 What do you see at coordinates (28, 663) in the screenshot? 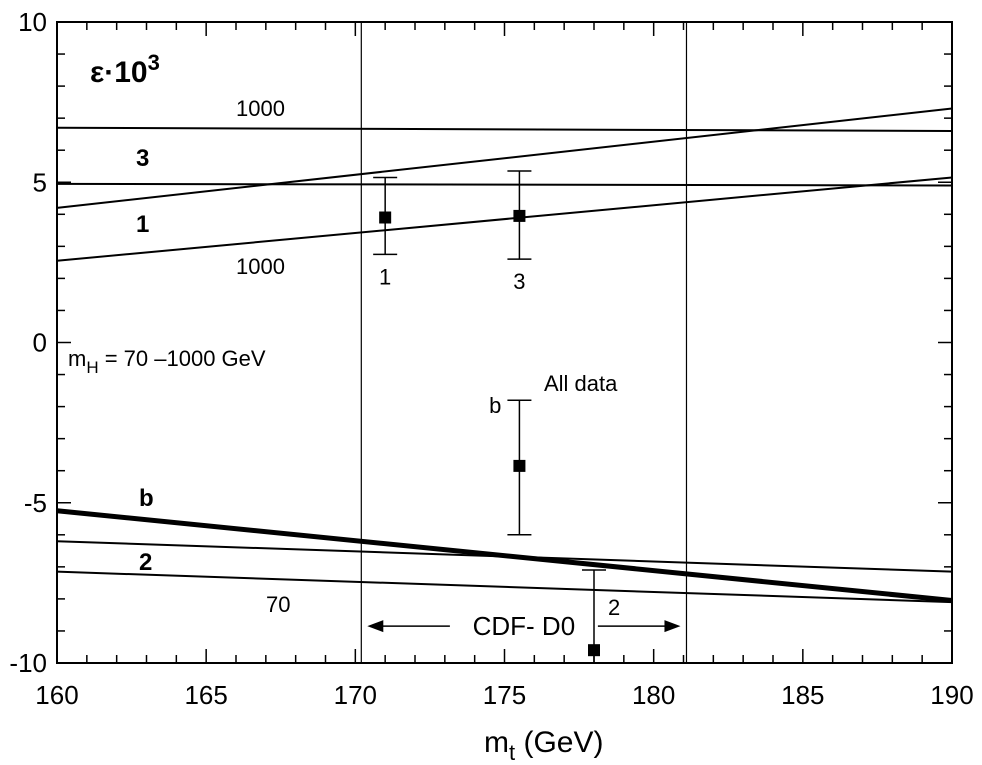
I see `y-tick-label: -10` at bounding box center [28, 663].